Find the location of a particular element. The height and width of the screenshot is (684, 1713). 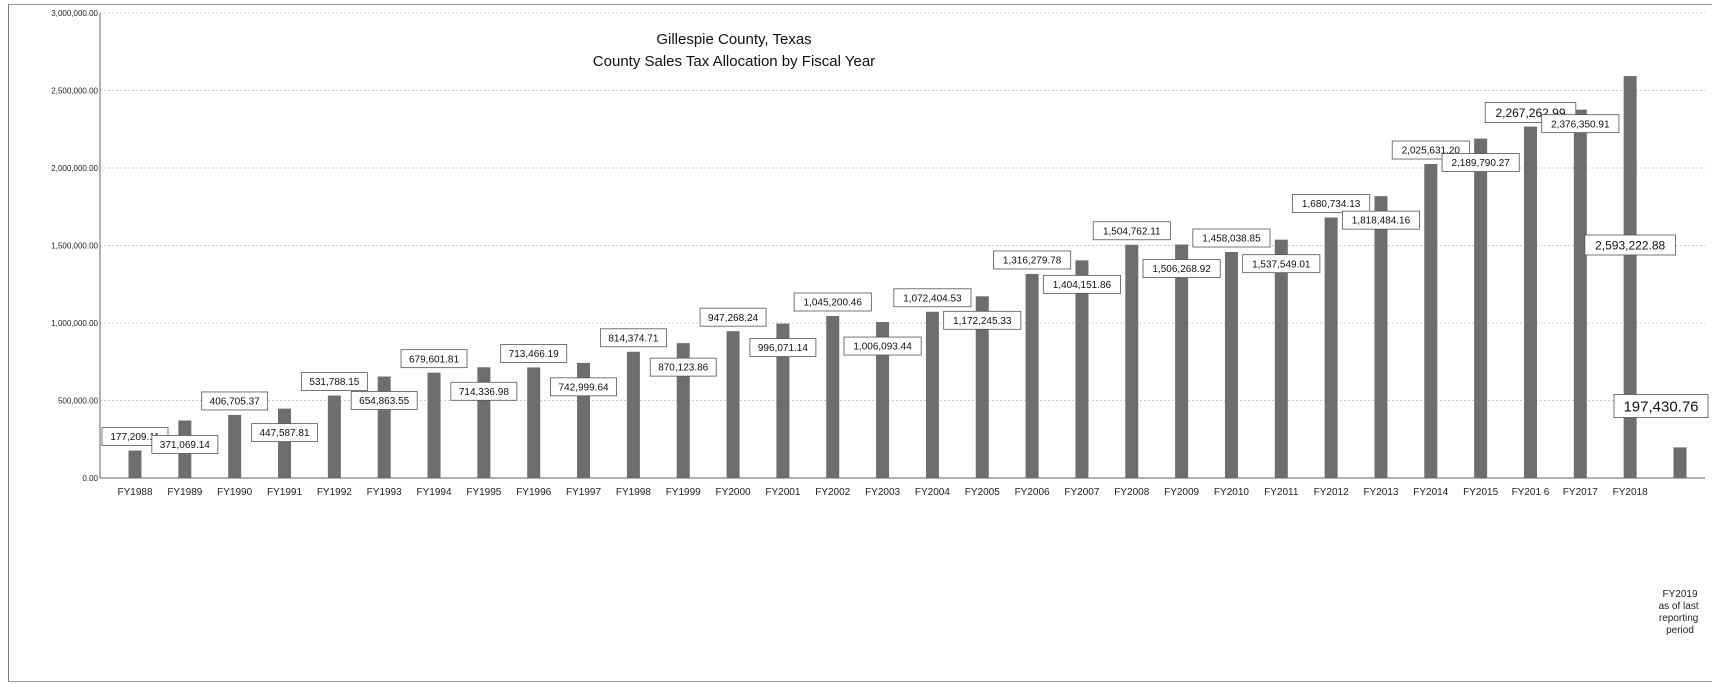

data-label-text: 371,069.14 is located at coordinates (185, 445).